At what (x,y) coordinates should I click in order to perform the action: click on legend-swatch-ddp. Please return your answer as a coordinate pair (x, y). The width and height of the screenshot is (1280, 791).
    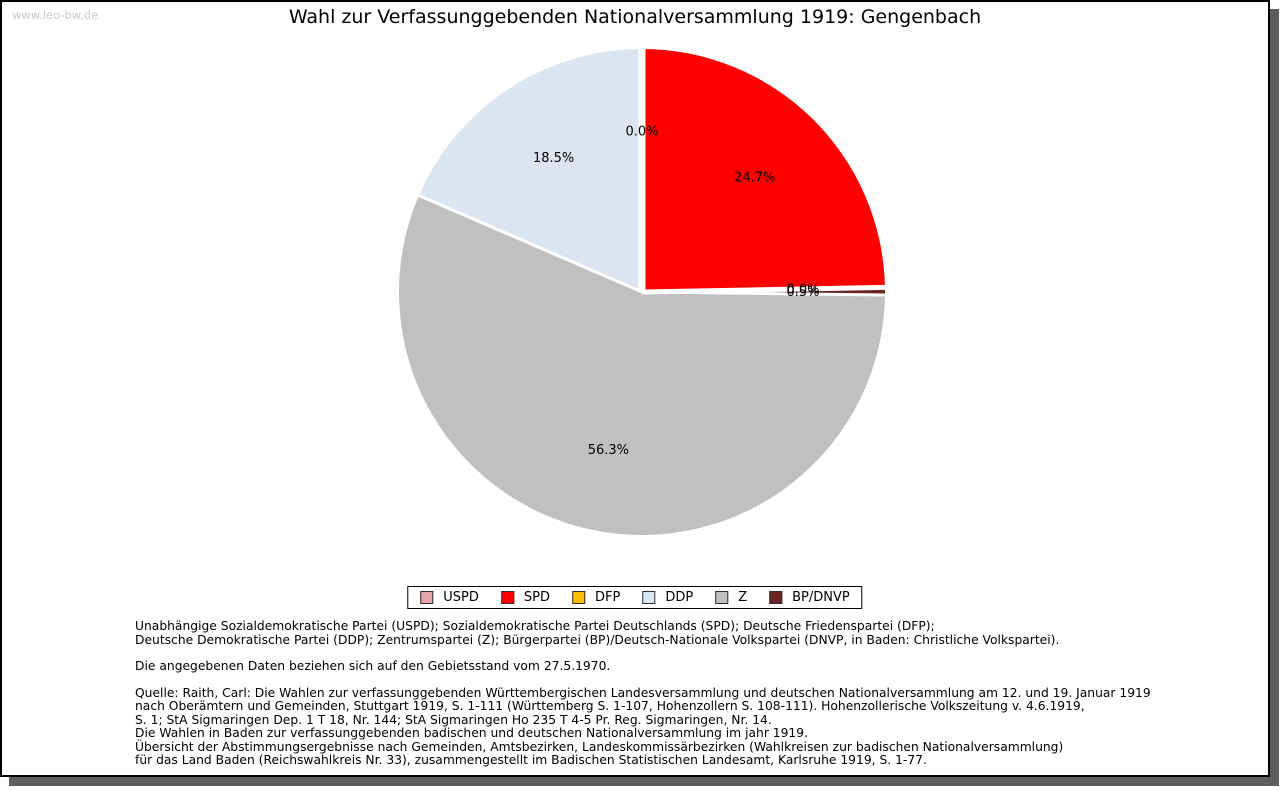
    Looking at the image, I should click on (649, 597).